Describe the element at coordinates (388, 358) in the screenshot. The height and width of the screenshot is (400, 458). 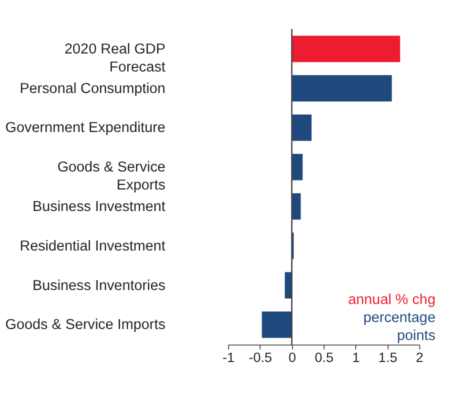
I see `x-tick-label: 1.5` at that location.